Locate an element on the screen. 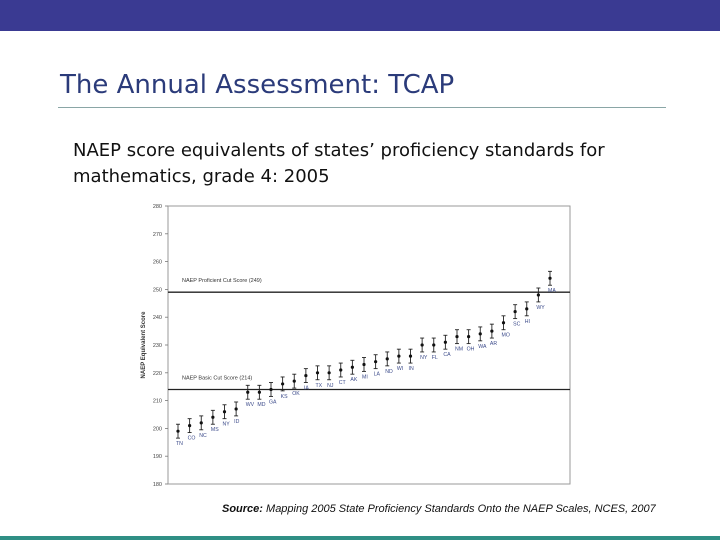 This screenshot has width=720, height=540. reference-line-label: NAEP Basic Cut Score (214) is located at coordinates (217, 378).